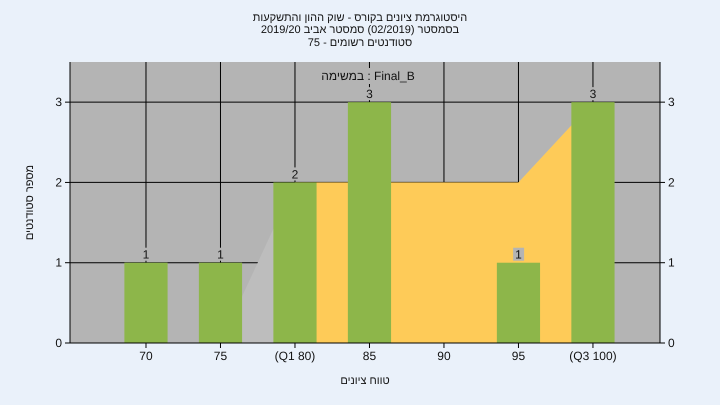  I want to click on data-label: 2, so click(295, 174).